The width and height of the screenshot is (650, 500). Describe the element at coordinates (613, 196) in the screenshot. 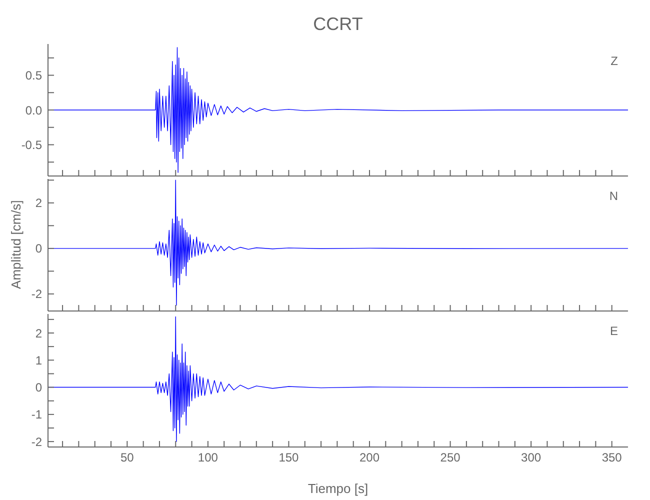

I see `annotation: N` at that location.